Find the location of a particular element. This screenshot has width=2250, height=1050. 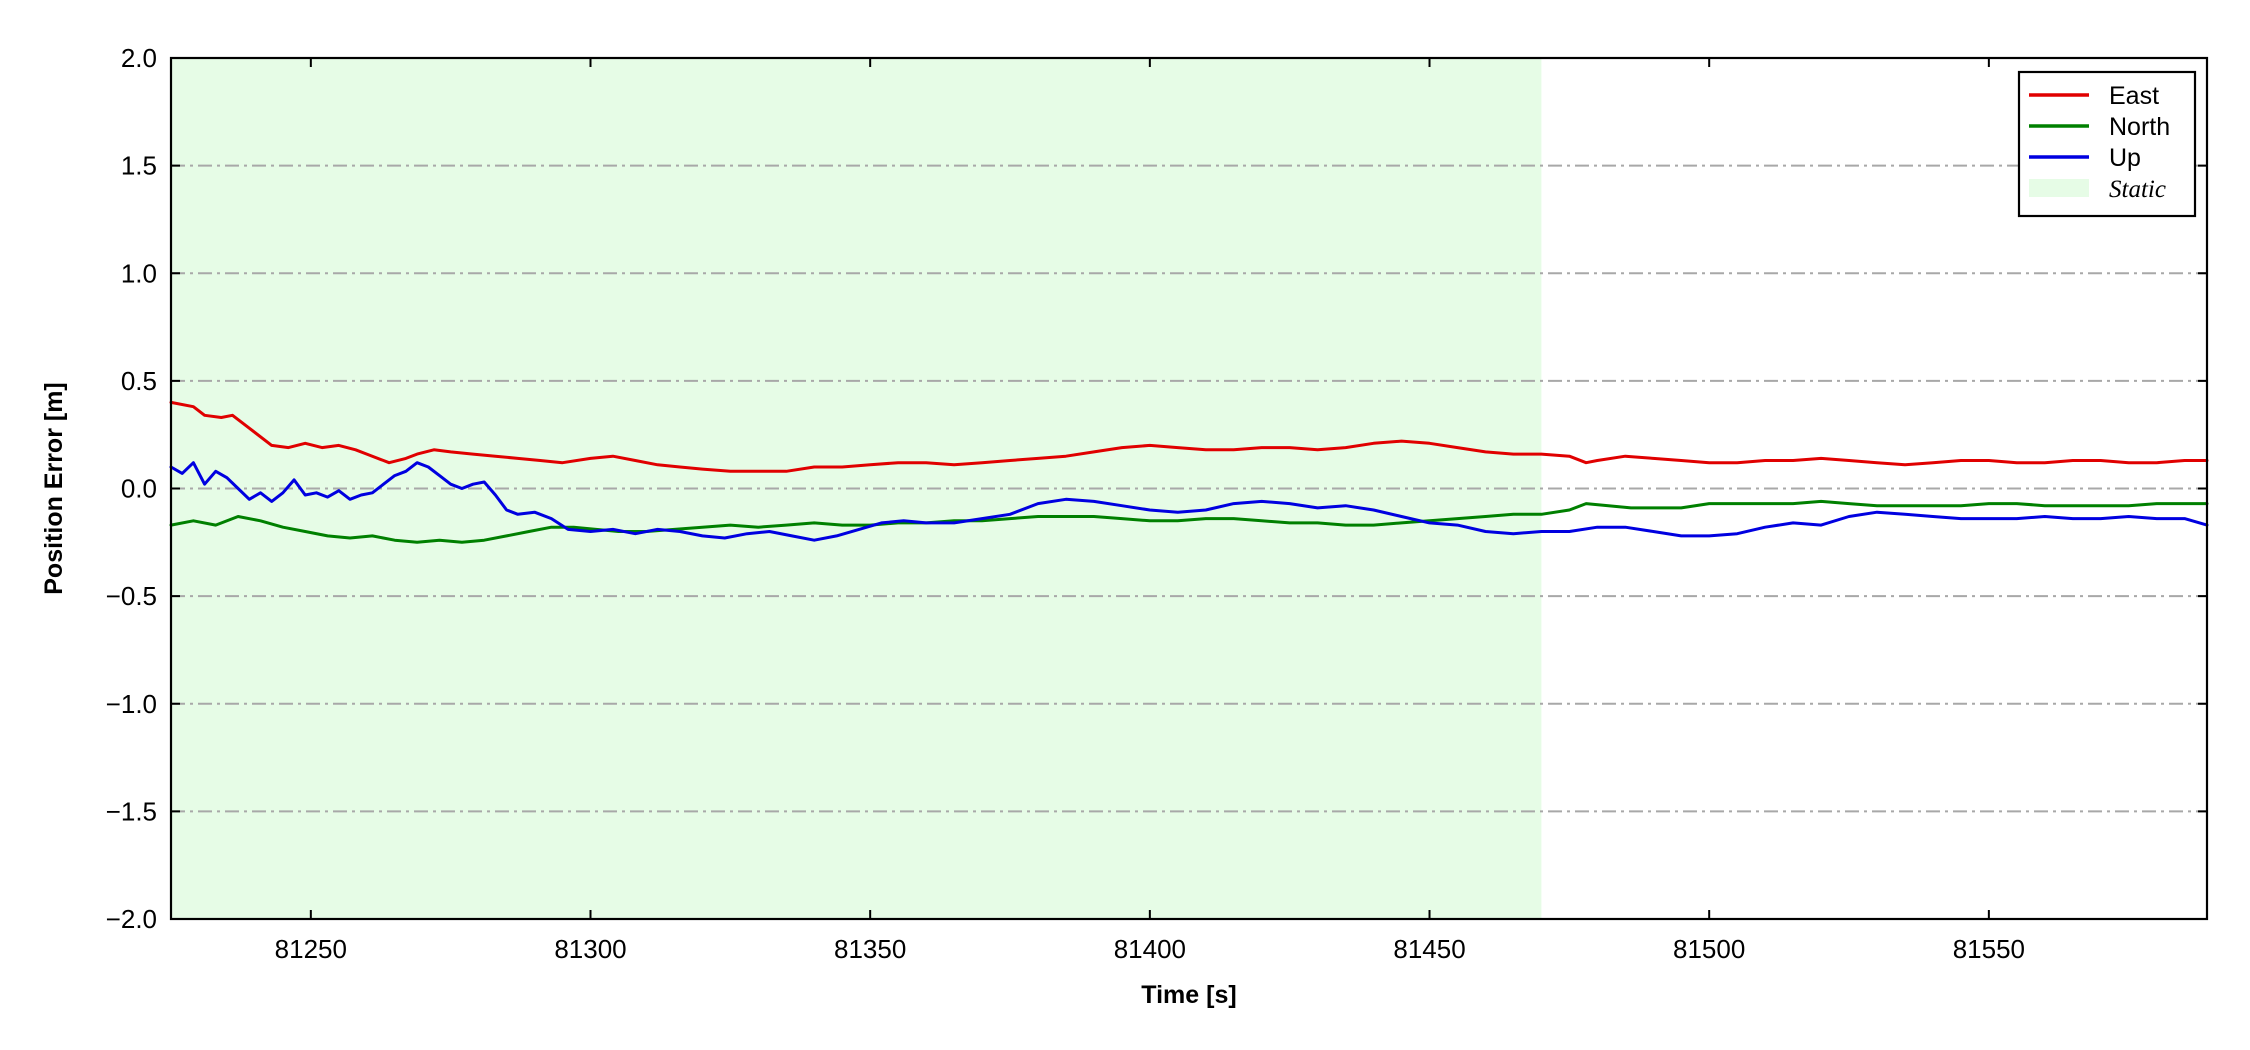

y-tick-label: −2.0 is located at coordinates (131, 919).